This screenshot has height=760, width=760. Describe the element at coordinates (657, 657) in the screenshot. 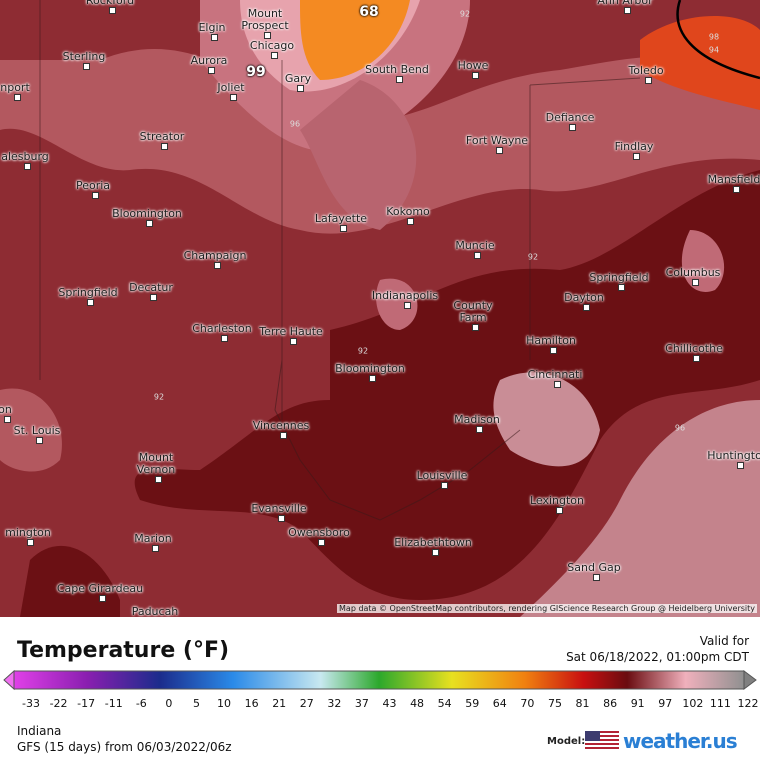

I see `valid-time: Sat 06/18/2022, 01:00pm CDT` at that location.